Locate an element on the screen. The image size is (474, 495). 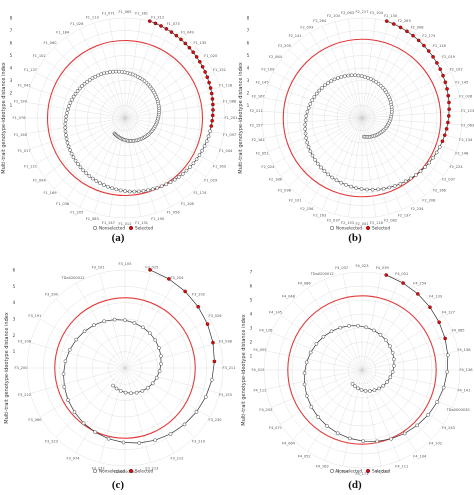
angular-tick-label: F1_147 is located at coordinates (108, 223).